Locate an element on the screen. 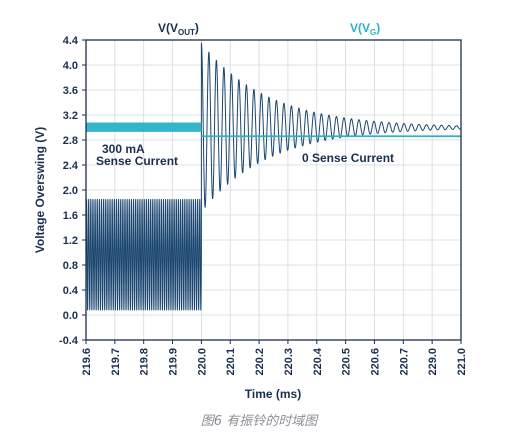 Image resolution: width=518 pixels, height=446 pixels. annotation-300ma: 300 mA is located at coordinates (123, 149).